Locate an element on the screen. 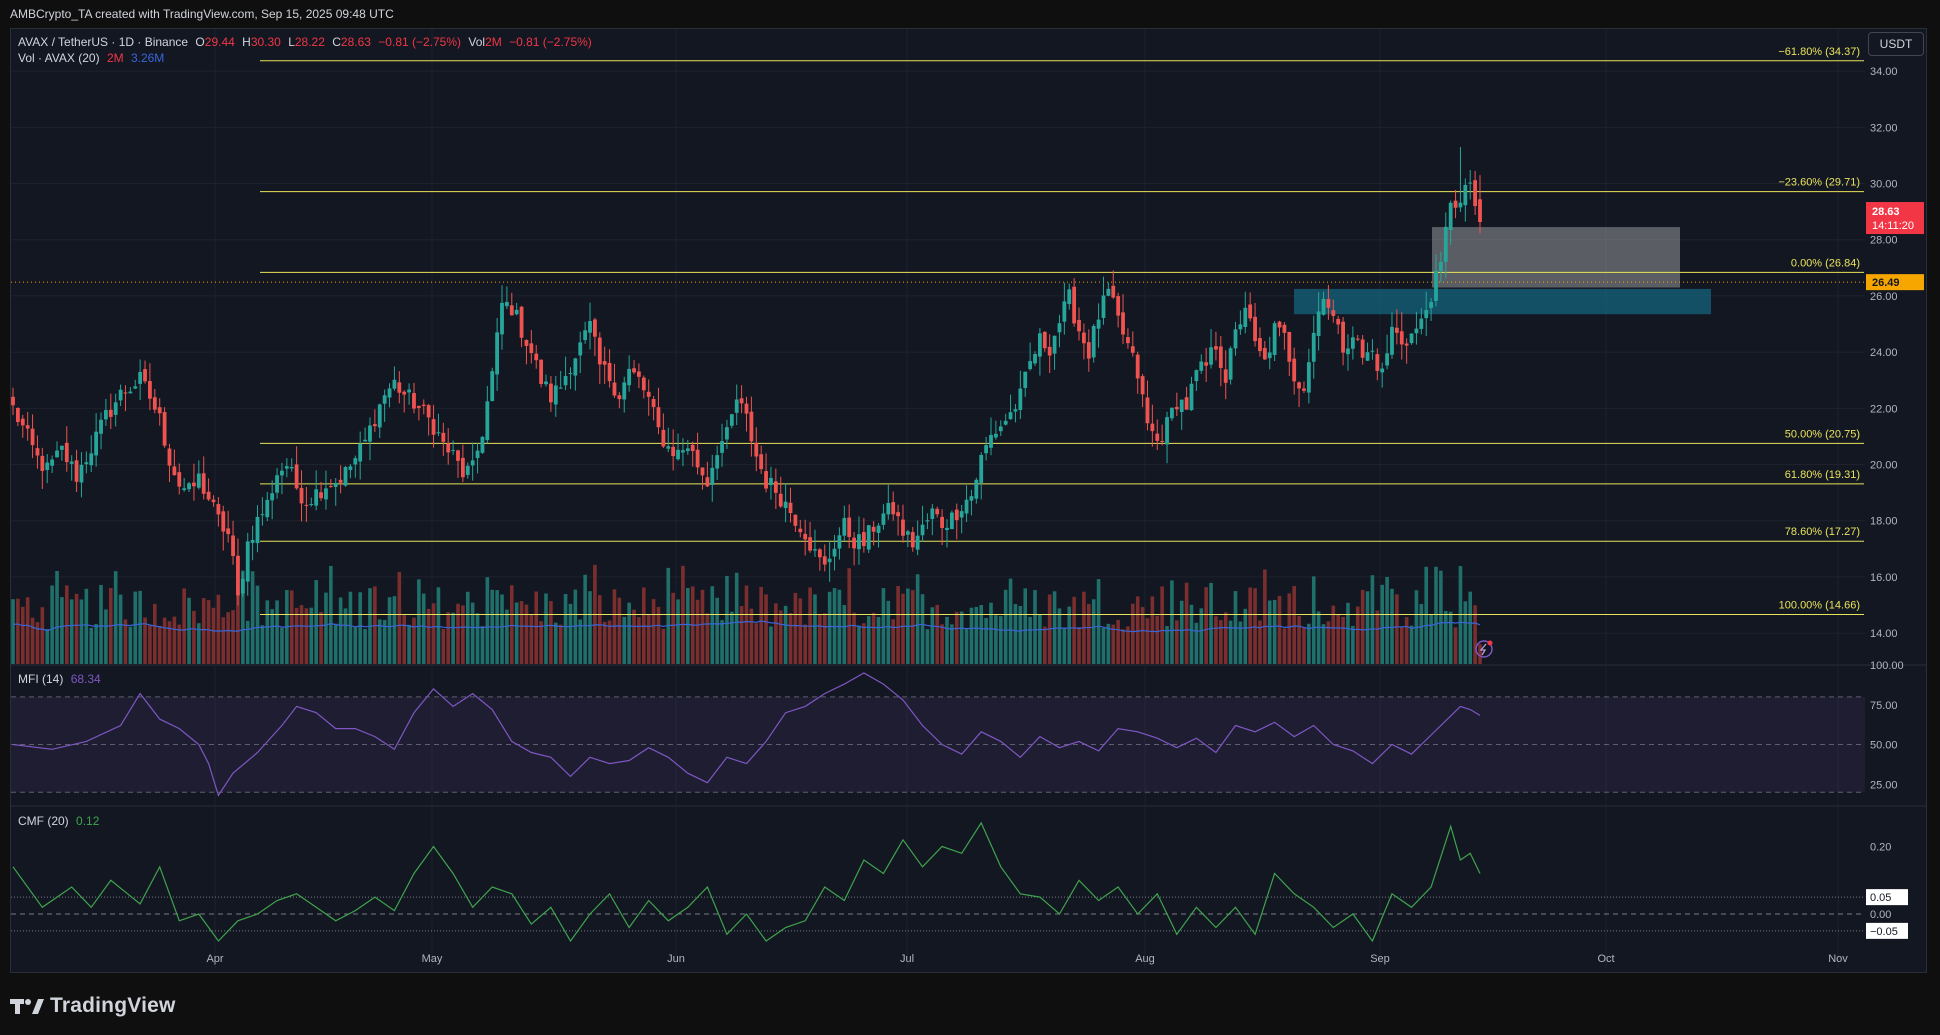  tradingview-logo: TradingView is located at coordinates (93, 1006).